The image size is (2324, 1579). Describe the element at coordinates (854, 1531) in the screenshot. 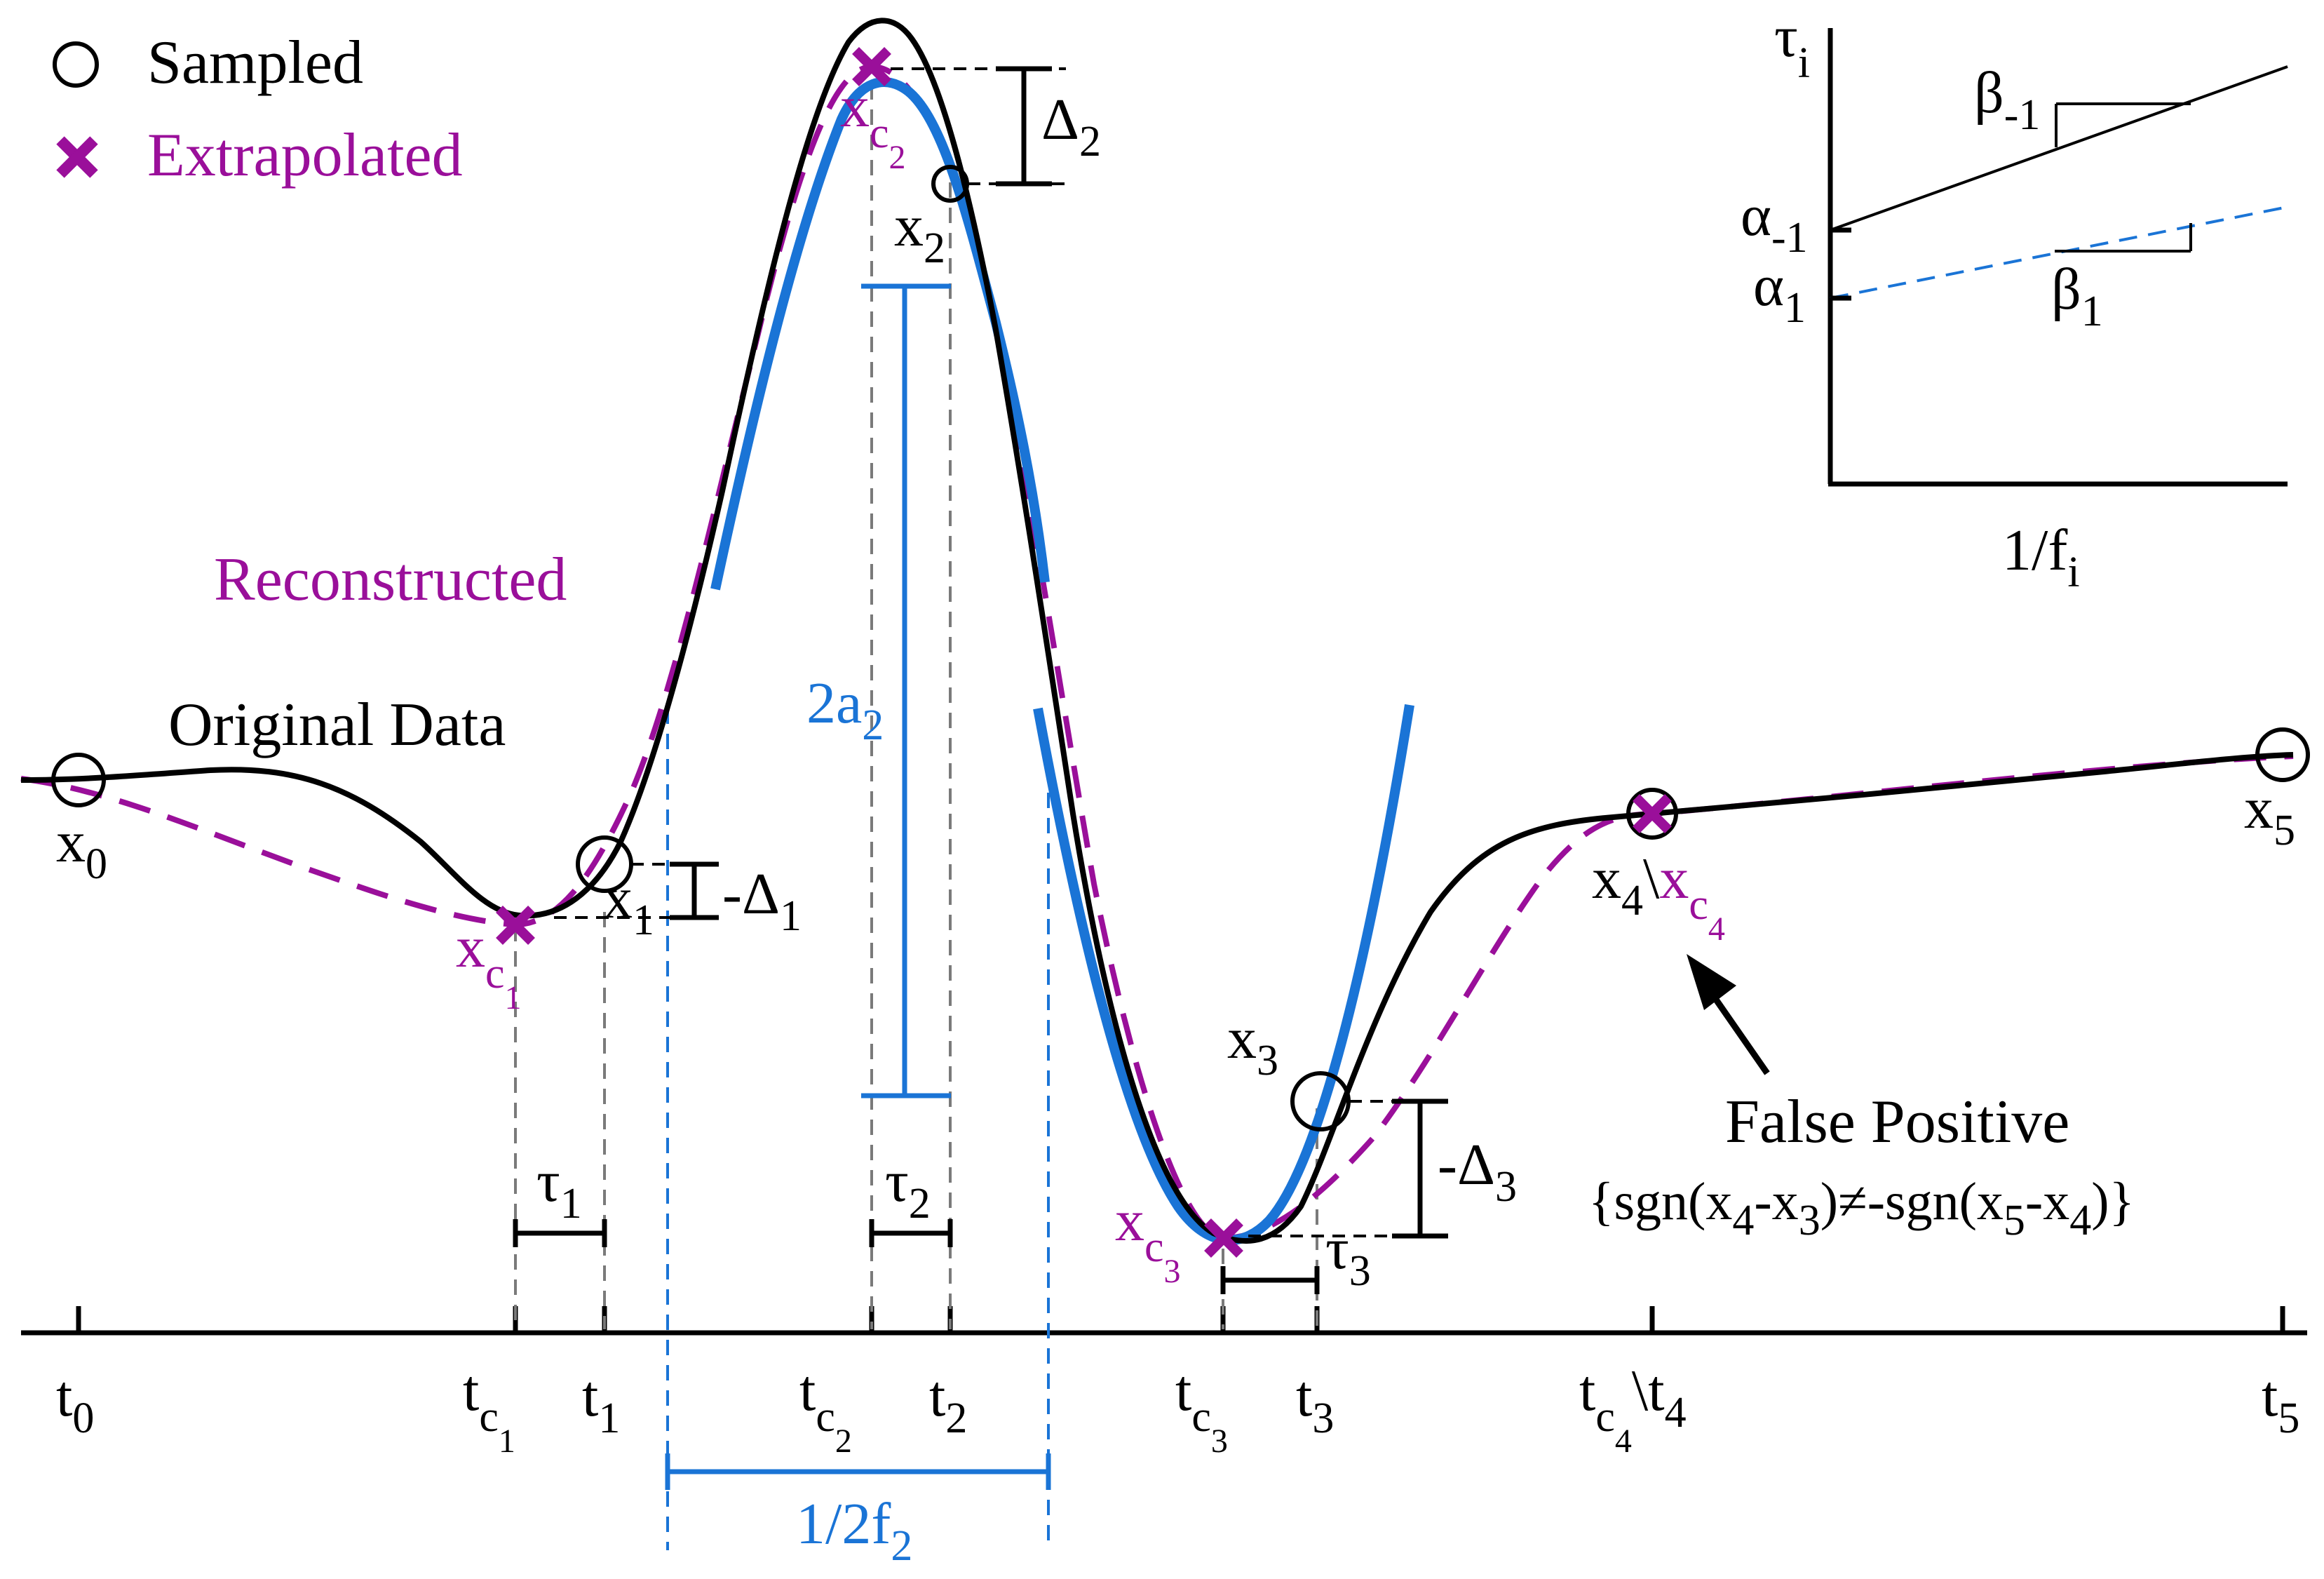

I see `half-period-label: 1/2f2` at that location.